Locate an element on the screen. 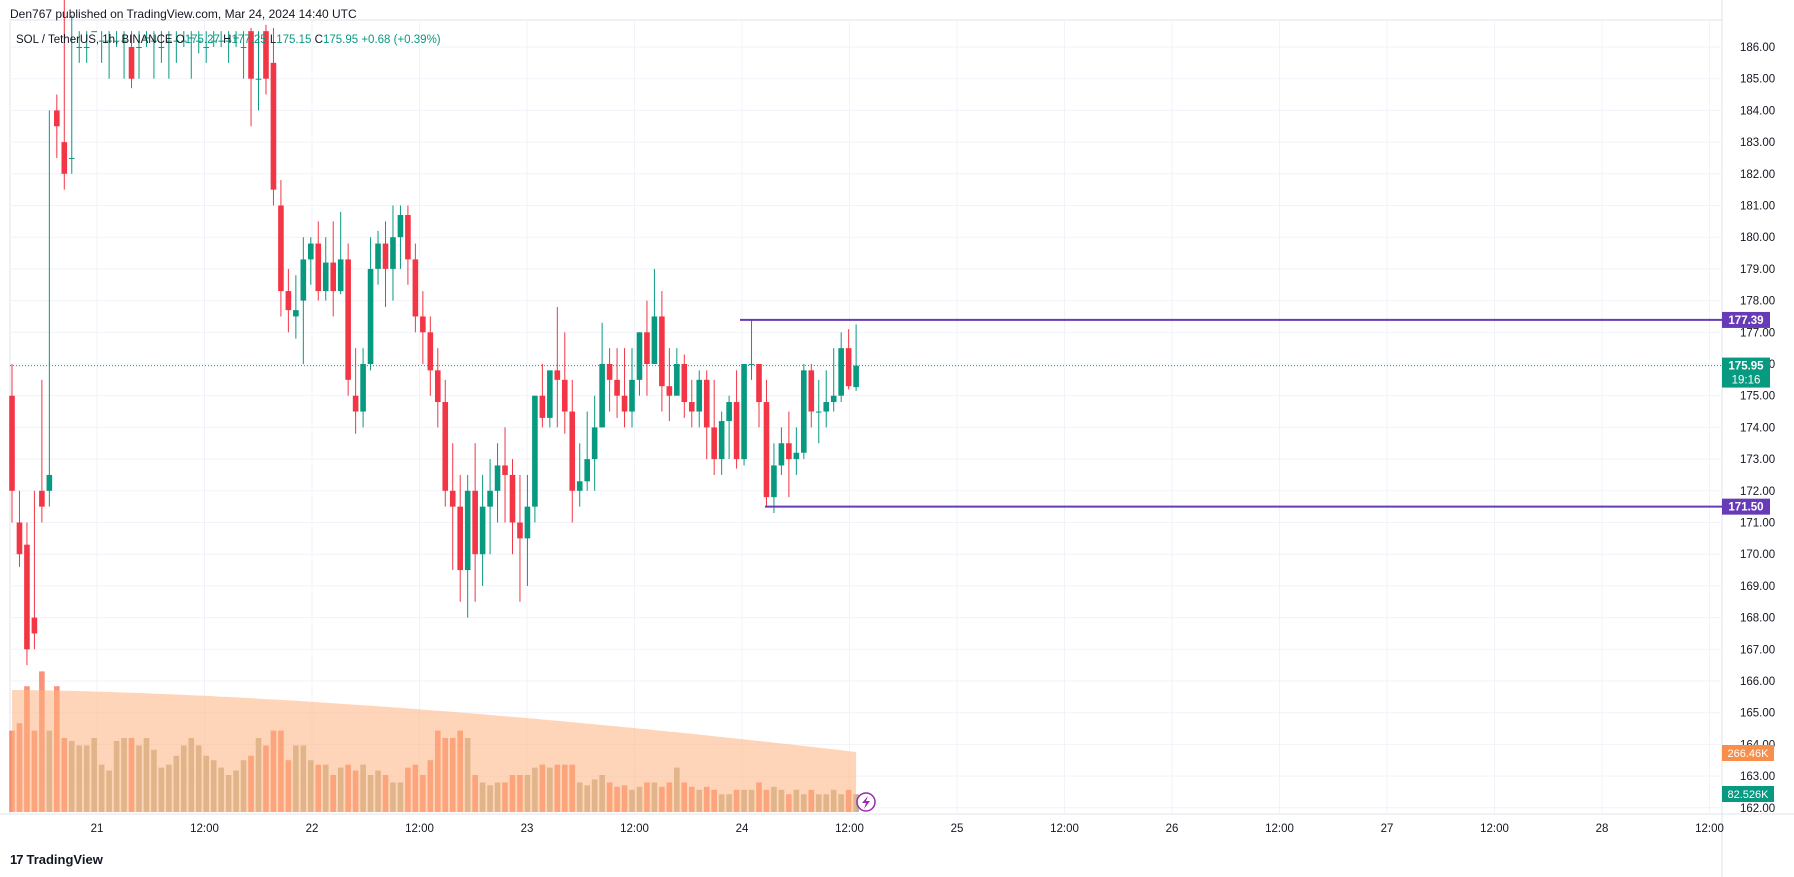  time-tick-label: 27 is located at coordinates (1387, 829).